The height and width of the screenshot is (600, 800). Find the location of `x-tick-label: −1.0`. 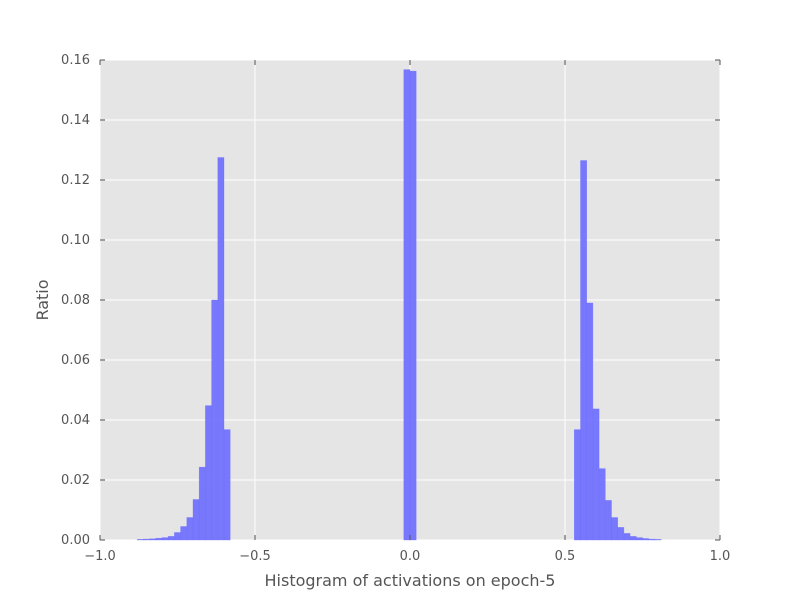

x-tick-label: −1.0 is located at coordinates (100, 556).